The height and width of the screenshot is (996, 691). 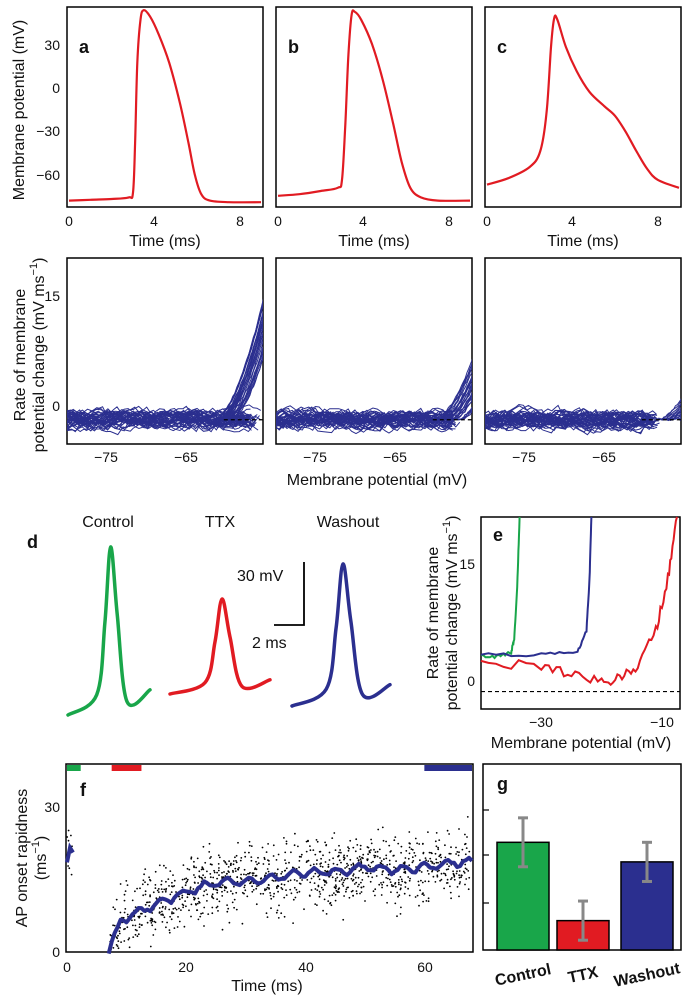 I want to click on panel-d-label: d, so click(x=32, y=542).